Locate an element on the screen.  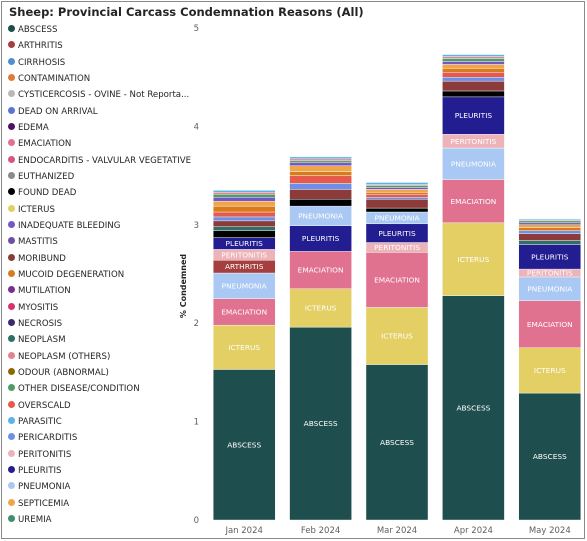
legend-item: MORIBUND is located at coordinates (37, 259).